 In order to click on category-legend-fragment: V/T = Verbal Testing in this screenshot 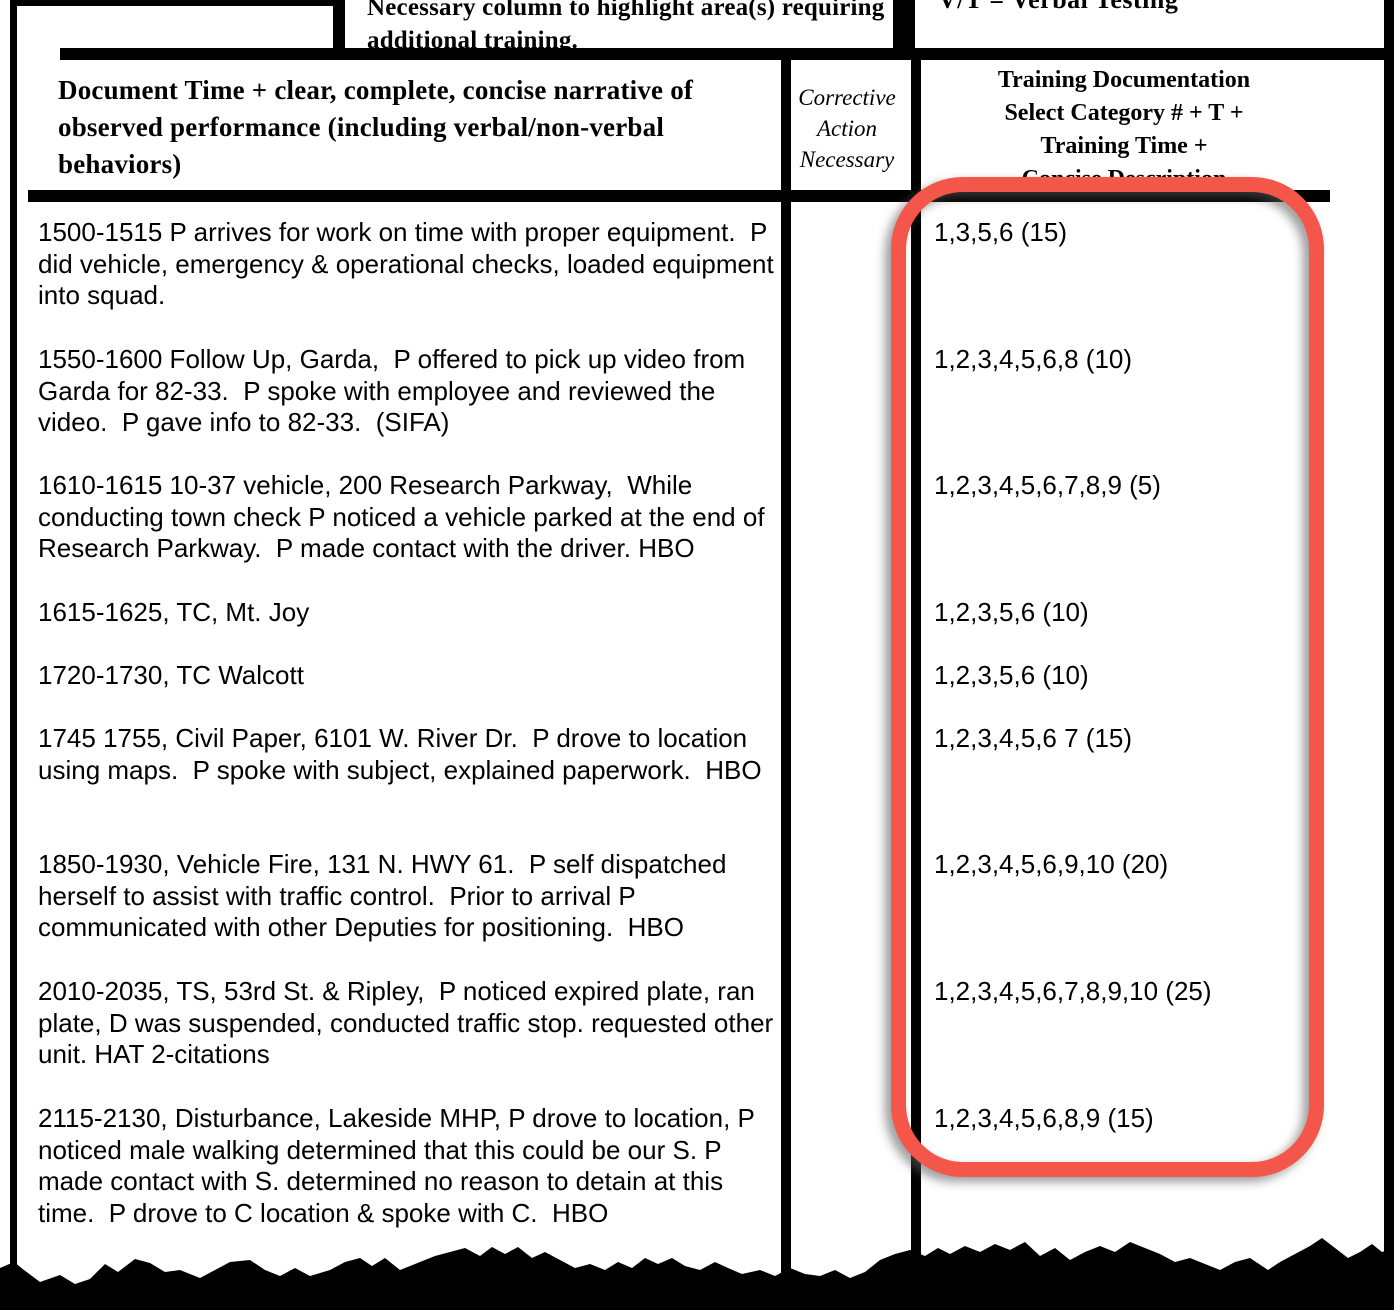, I will do `click(1148, 7)`.